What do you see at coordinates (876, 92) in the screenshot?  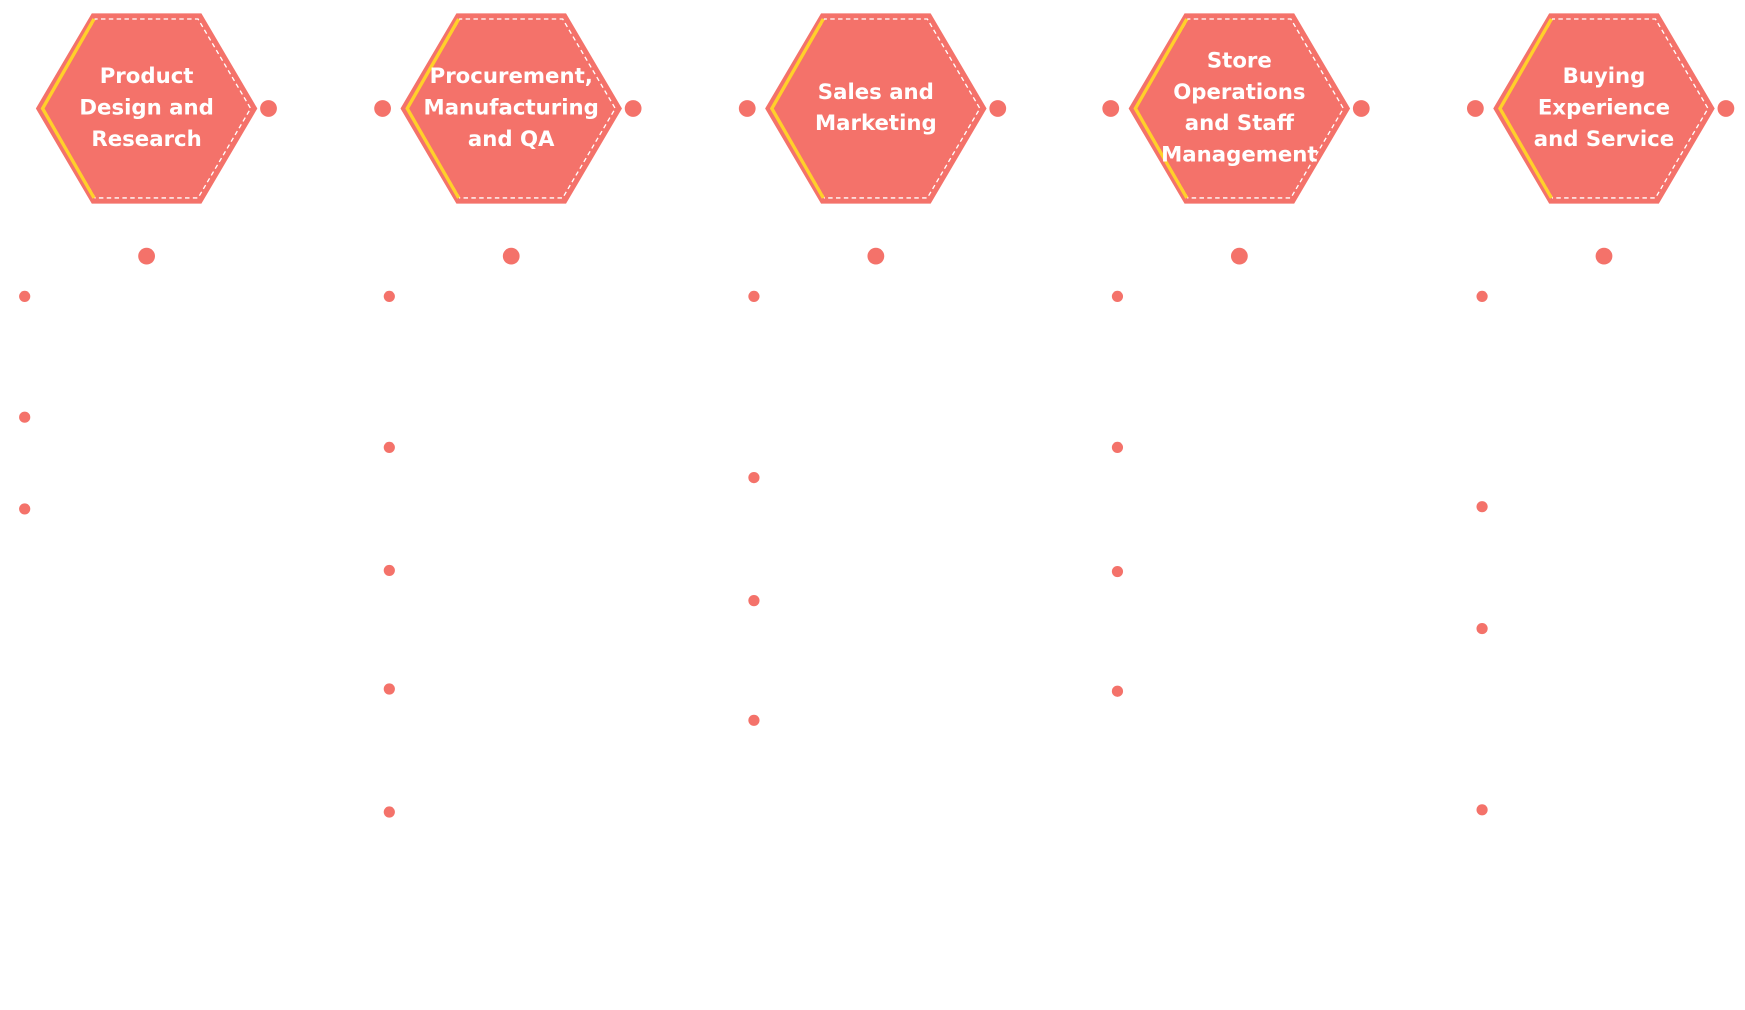 I see `stage-label: Sales and` at bounding box center [876, 92].